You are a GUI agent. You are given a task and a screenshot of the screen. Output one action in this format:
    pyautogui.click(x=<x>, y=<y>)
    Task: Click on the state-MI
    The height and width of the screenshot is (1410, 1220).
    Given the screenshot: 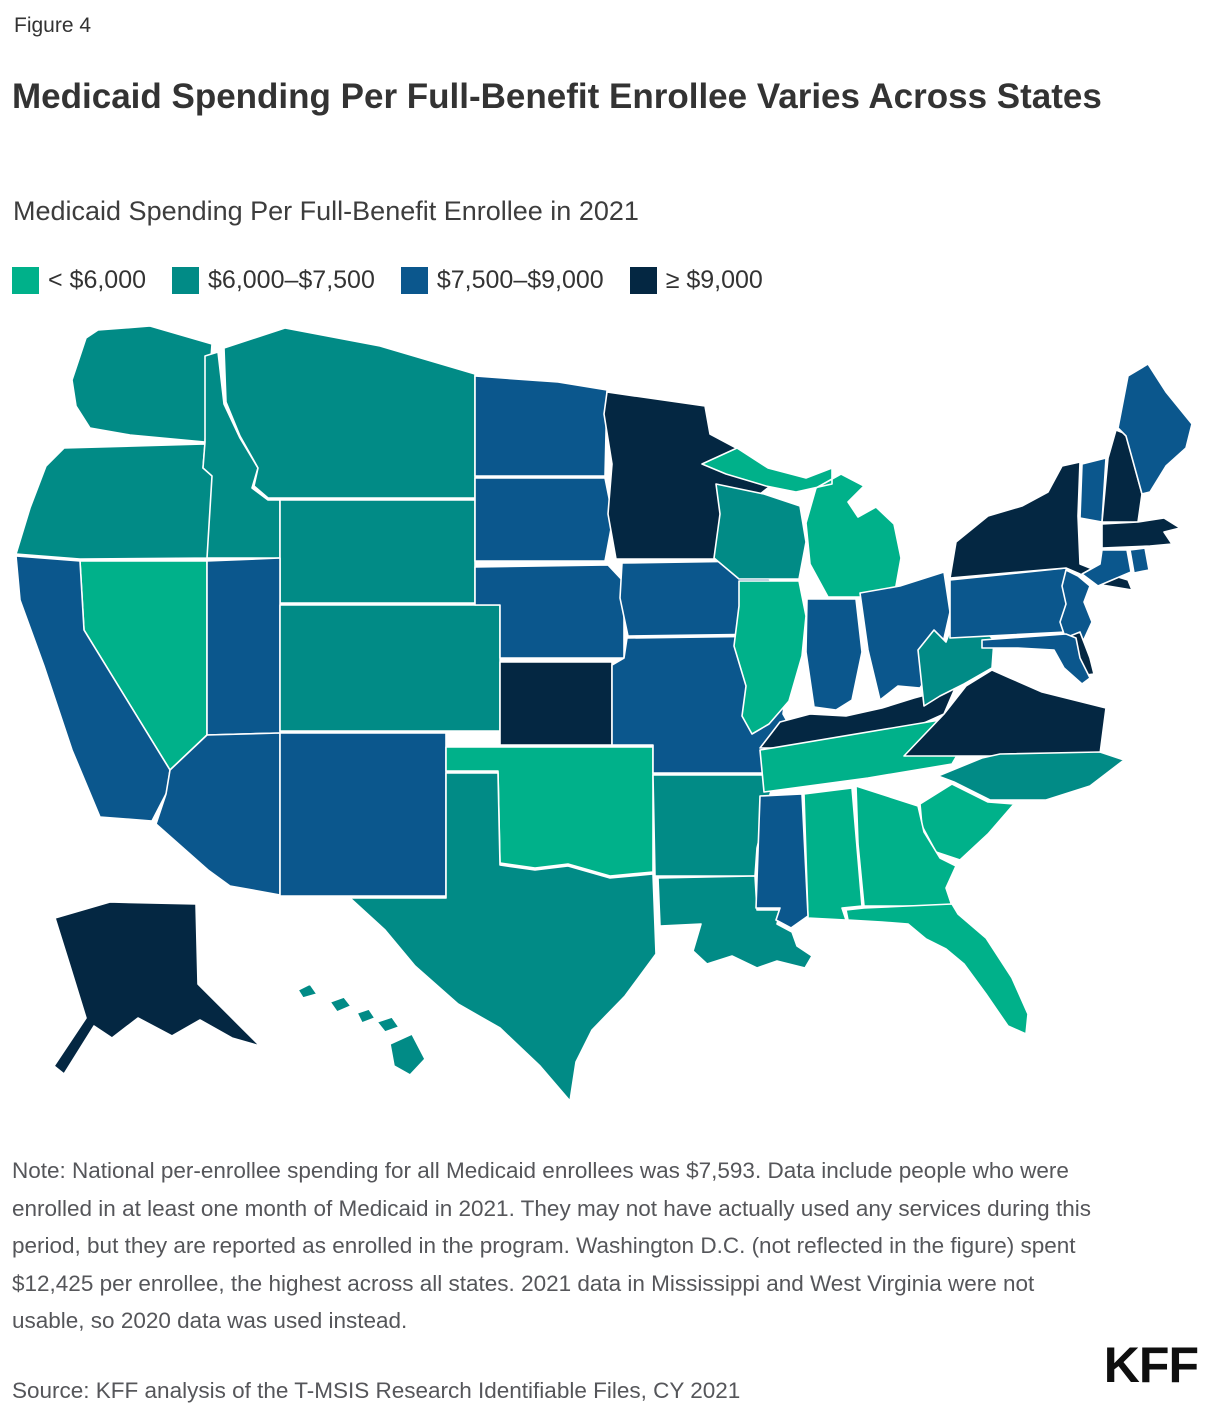 What is the action you would take?
    pyautogui.click(x=801, y=522)
    